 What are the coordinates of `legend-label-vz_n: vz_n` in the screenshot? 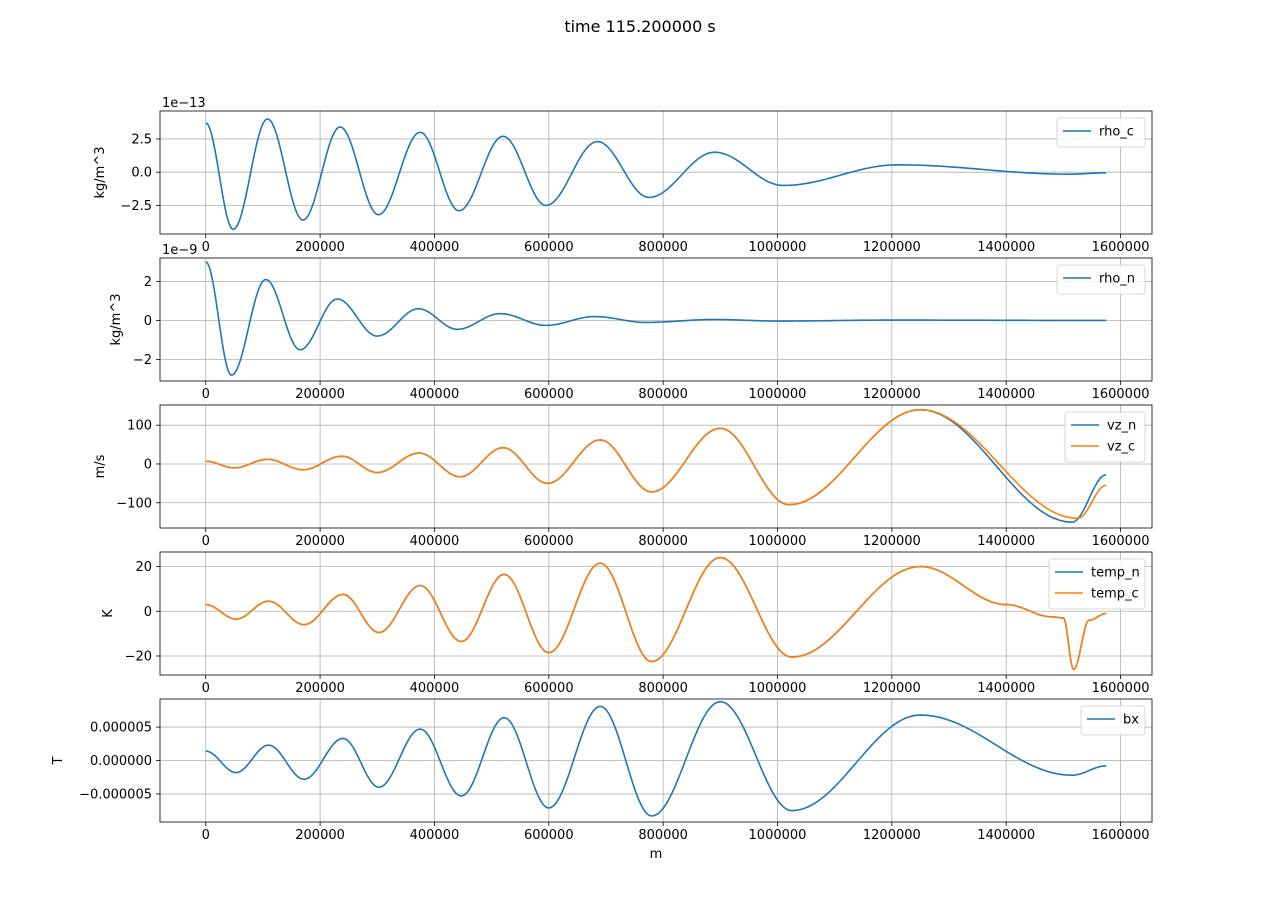 It's located at (1121, 426).